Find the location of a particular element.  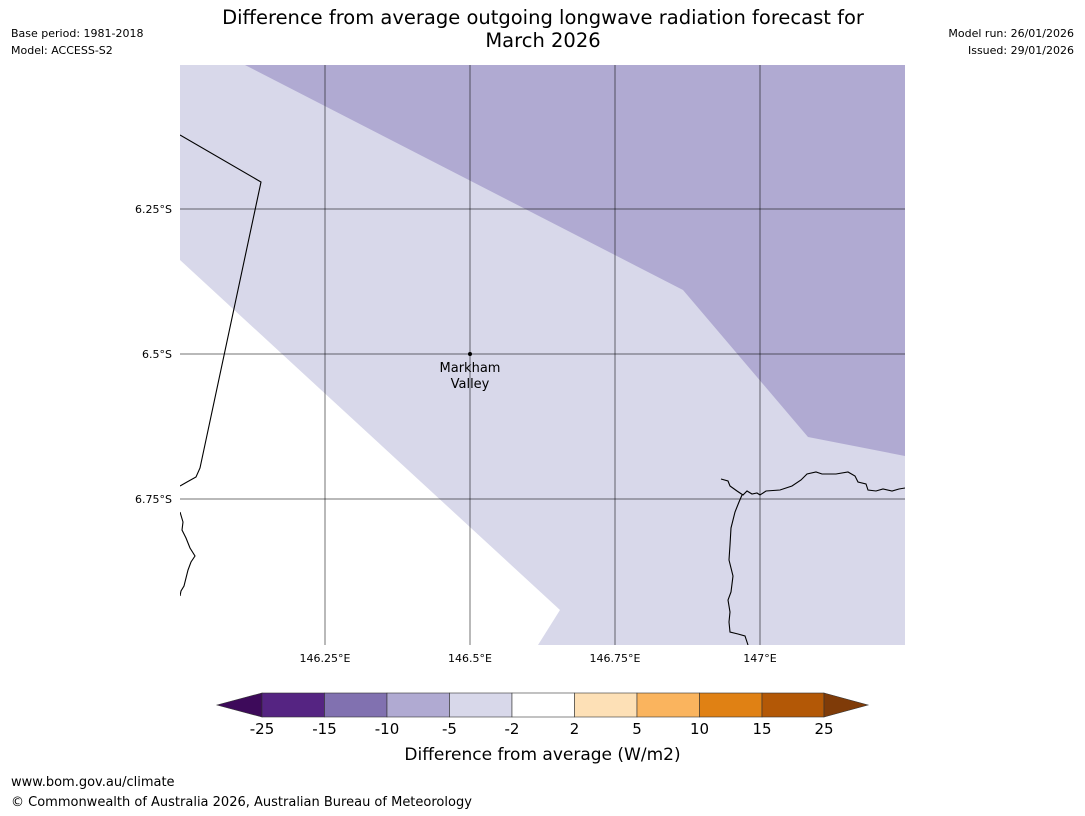

base-period-text: Base period: 1981-2018 is located at coordinates (77, 33).